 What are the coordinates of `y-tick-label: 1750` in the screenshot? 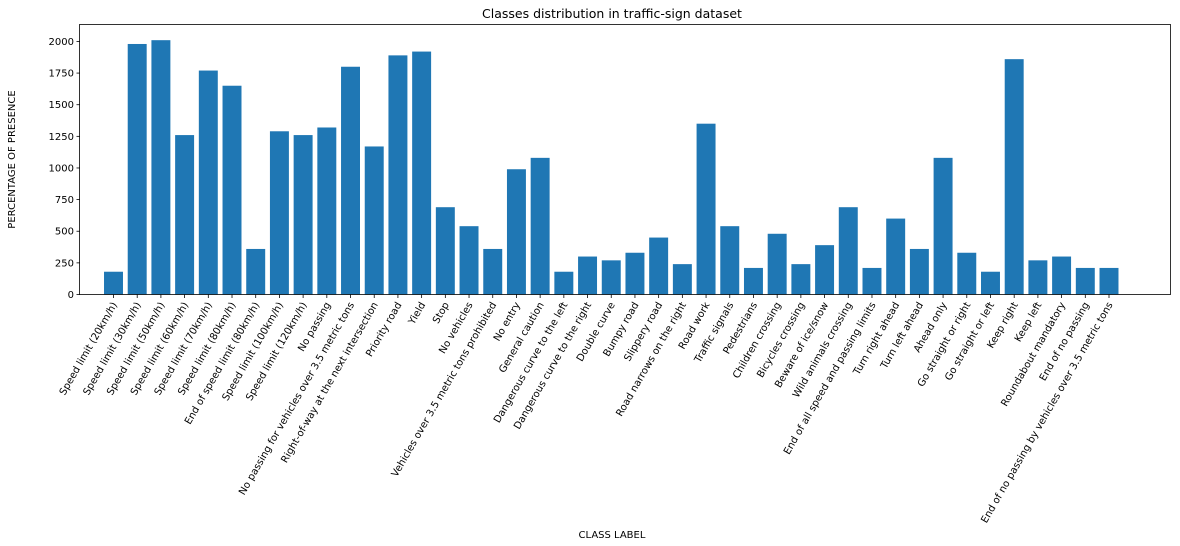 It's located at (61, 74).